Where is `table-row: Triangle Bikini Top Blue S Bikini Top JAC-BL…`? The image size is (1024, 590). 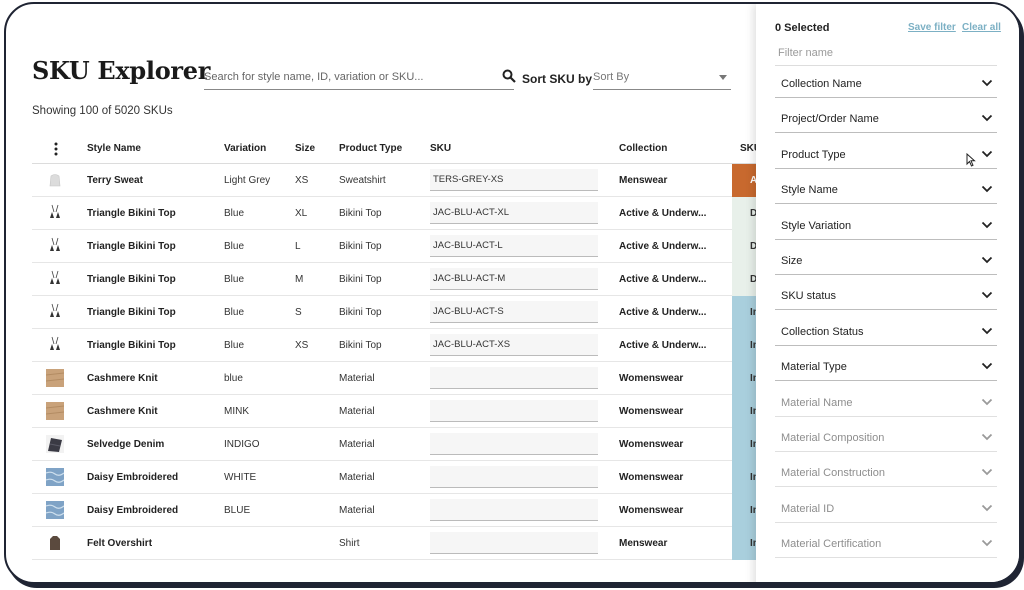 table-row: Triangle Bikini Top Blue S Bikini Top JAC-BL… is located at coordinates (402, 312).